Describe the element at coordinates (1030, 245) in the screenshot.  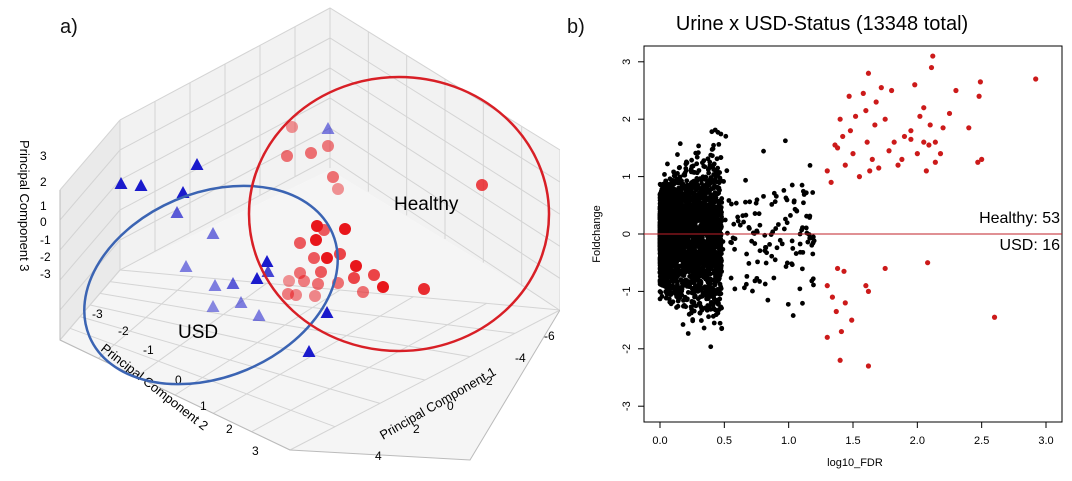
I see `usd-count: USD: 16` at that location.